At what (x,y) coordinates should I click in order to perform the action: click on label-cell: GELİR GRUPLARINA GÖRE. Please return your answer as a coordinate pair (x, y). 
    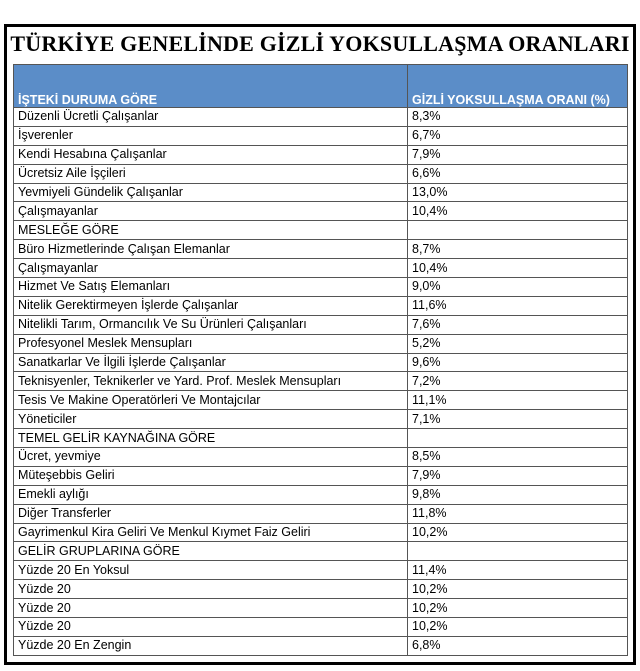
    Looking at the image, I should click on (210, 551).